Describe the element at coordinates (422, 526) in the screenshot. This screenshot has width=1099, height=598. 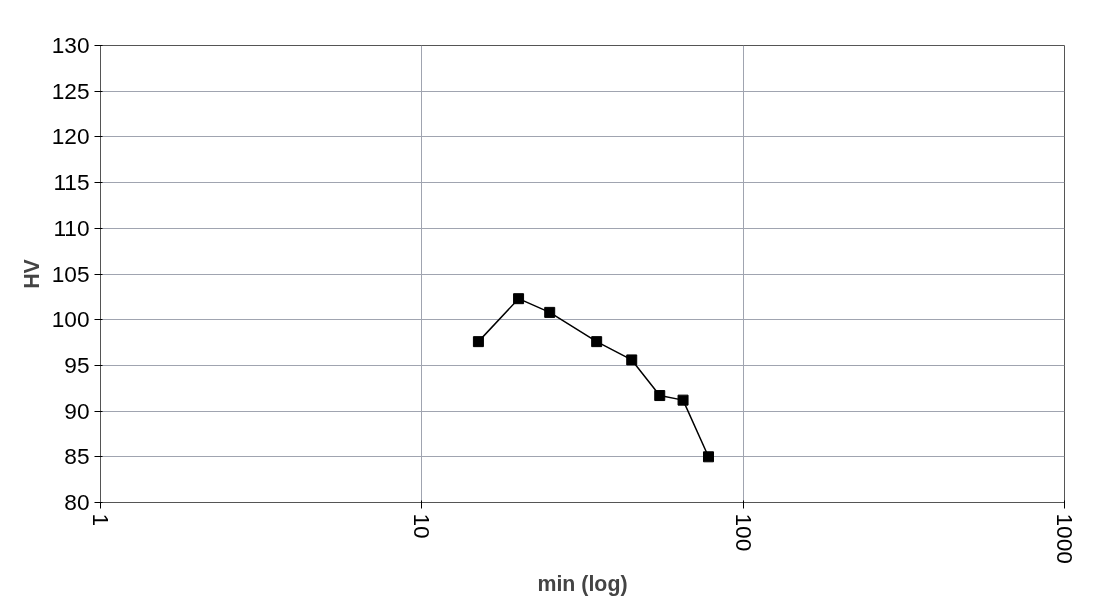
I see `x-tick-label: 10` at that location.